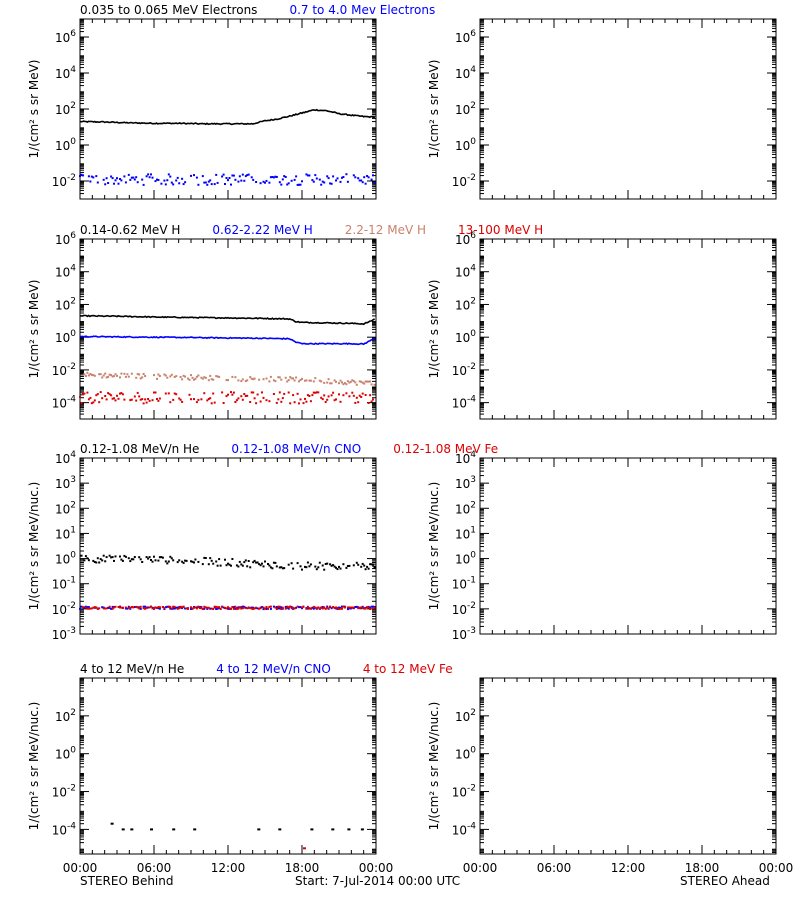 This screenshot has height=900, width=800. Describe the element at coordinates (227, 340) in the screenshot. I see `series-0-62-2-22-mev-h` at that location.